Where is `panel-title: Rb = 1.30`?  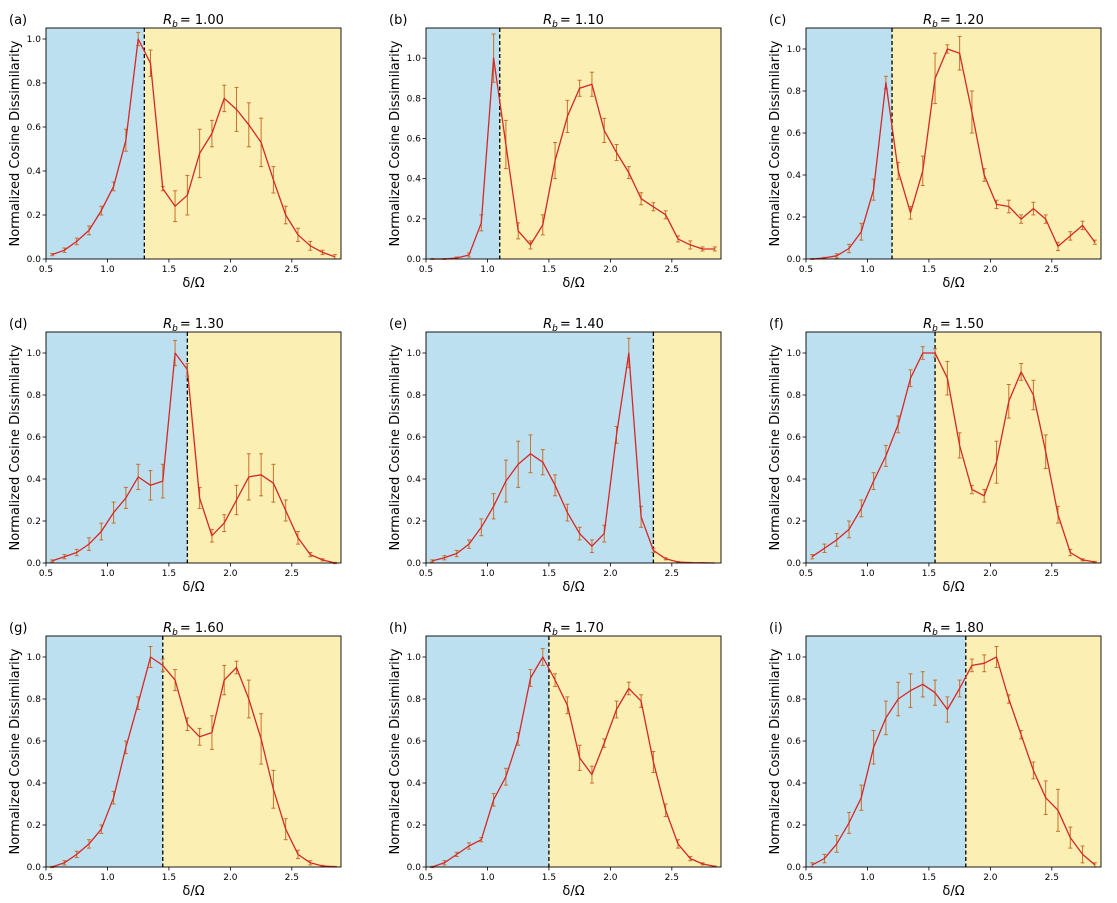 panel-title: Rb = 1.30 is located at coordinates (193, 325).